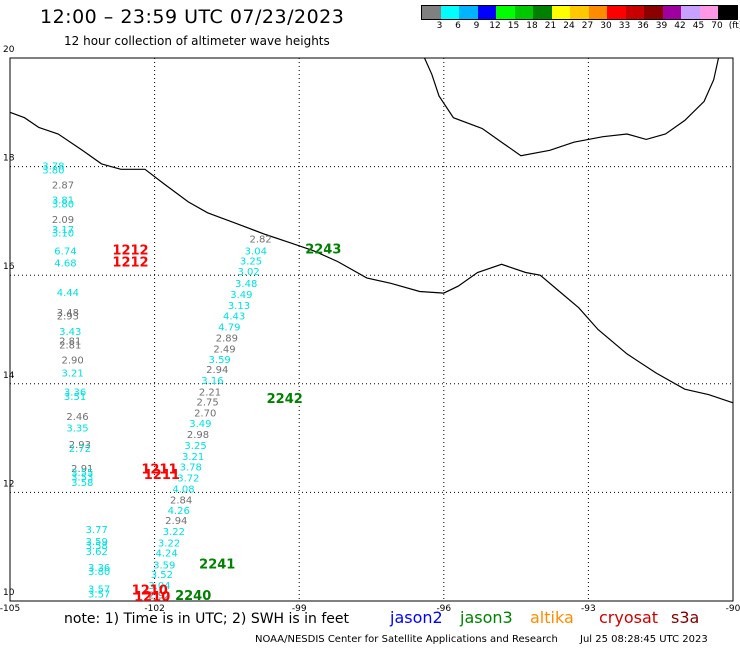 The height and width of the screenshot is (650, 740). I want to click on swh-value: 6.74, so click(65, 252).